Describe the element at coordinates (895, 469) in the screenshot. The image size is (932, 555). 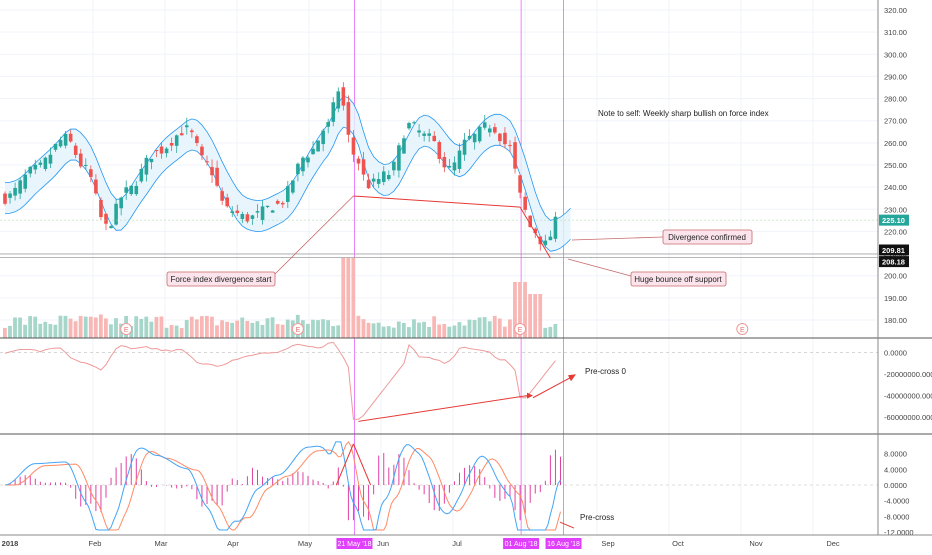
I see `macd-tick-label: 4.0000` at that location.